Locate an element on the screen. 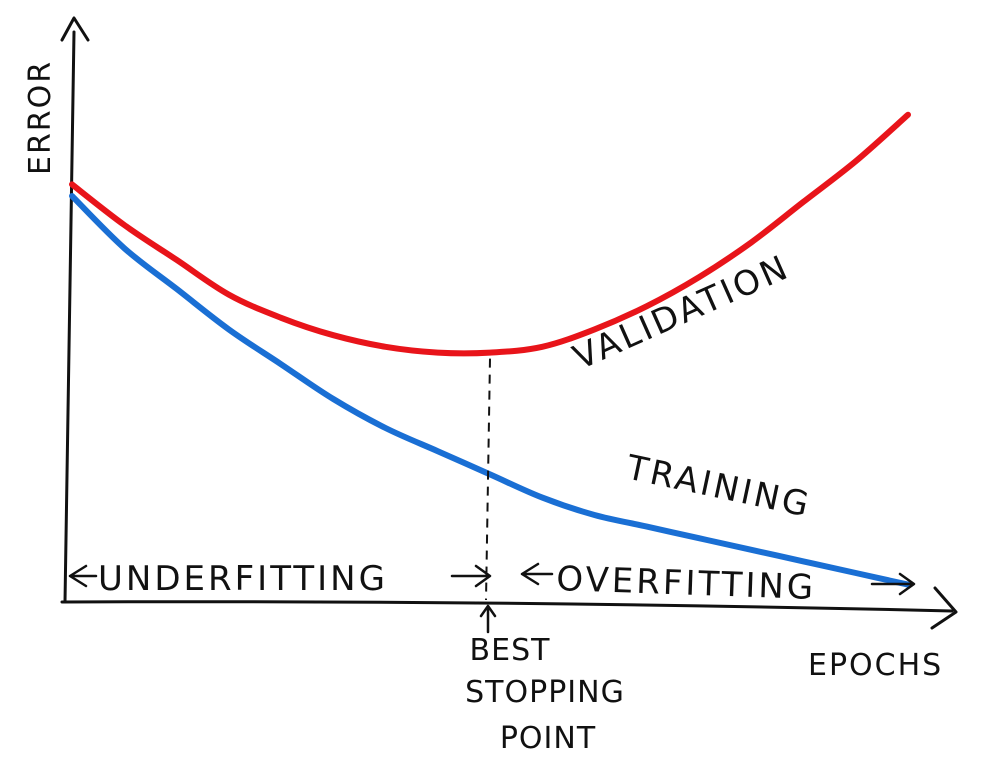 The image size is (1003, 769). x-axis-line is located at coordinates (507, 606).